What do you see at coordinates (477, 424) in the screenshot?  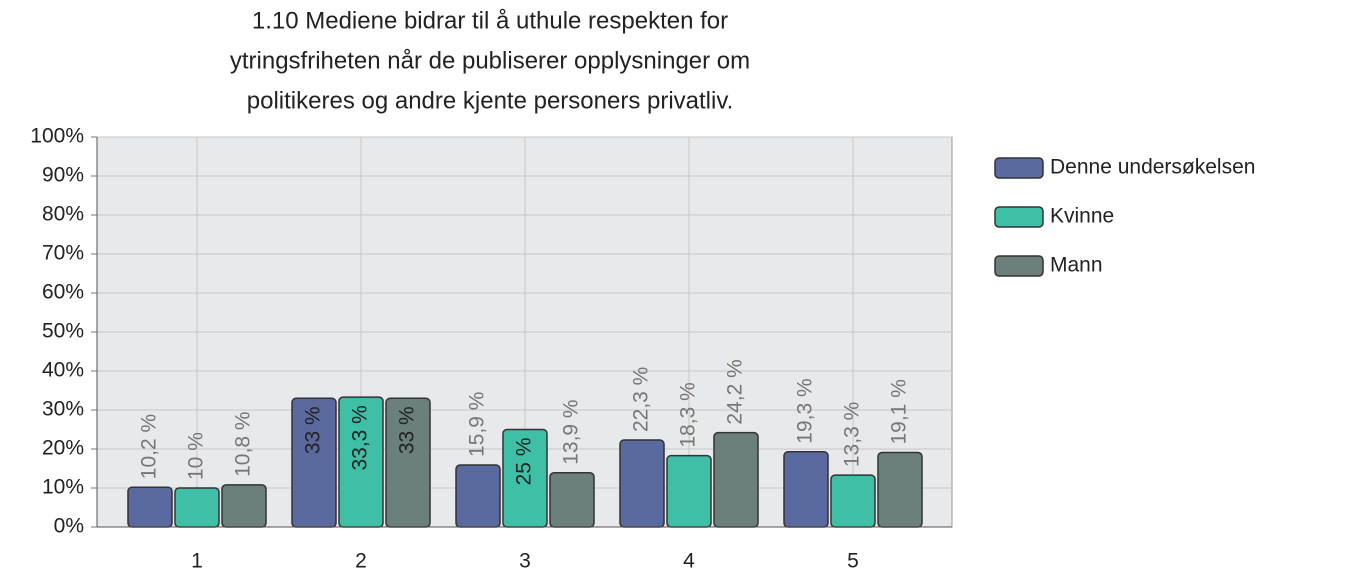 I see `value-label: 15,9 %` at bounding box center [477, 424].